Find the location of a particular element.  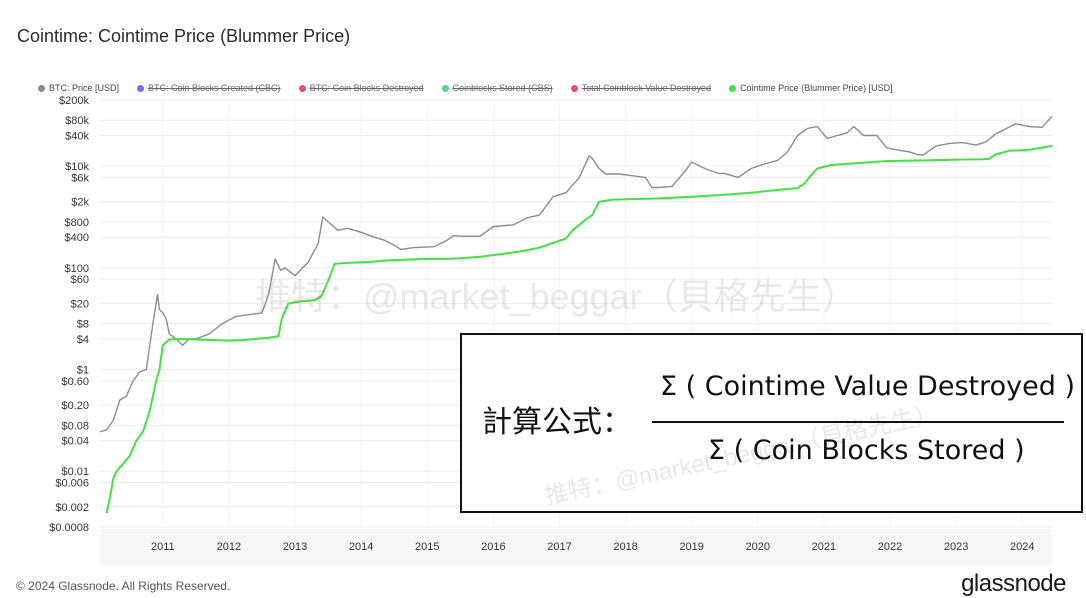

x-tick-label: 2016 is located at coordinates (493, 547).